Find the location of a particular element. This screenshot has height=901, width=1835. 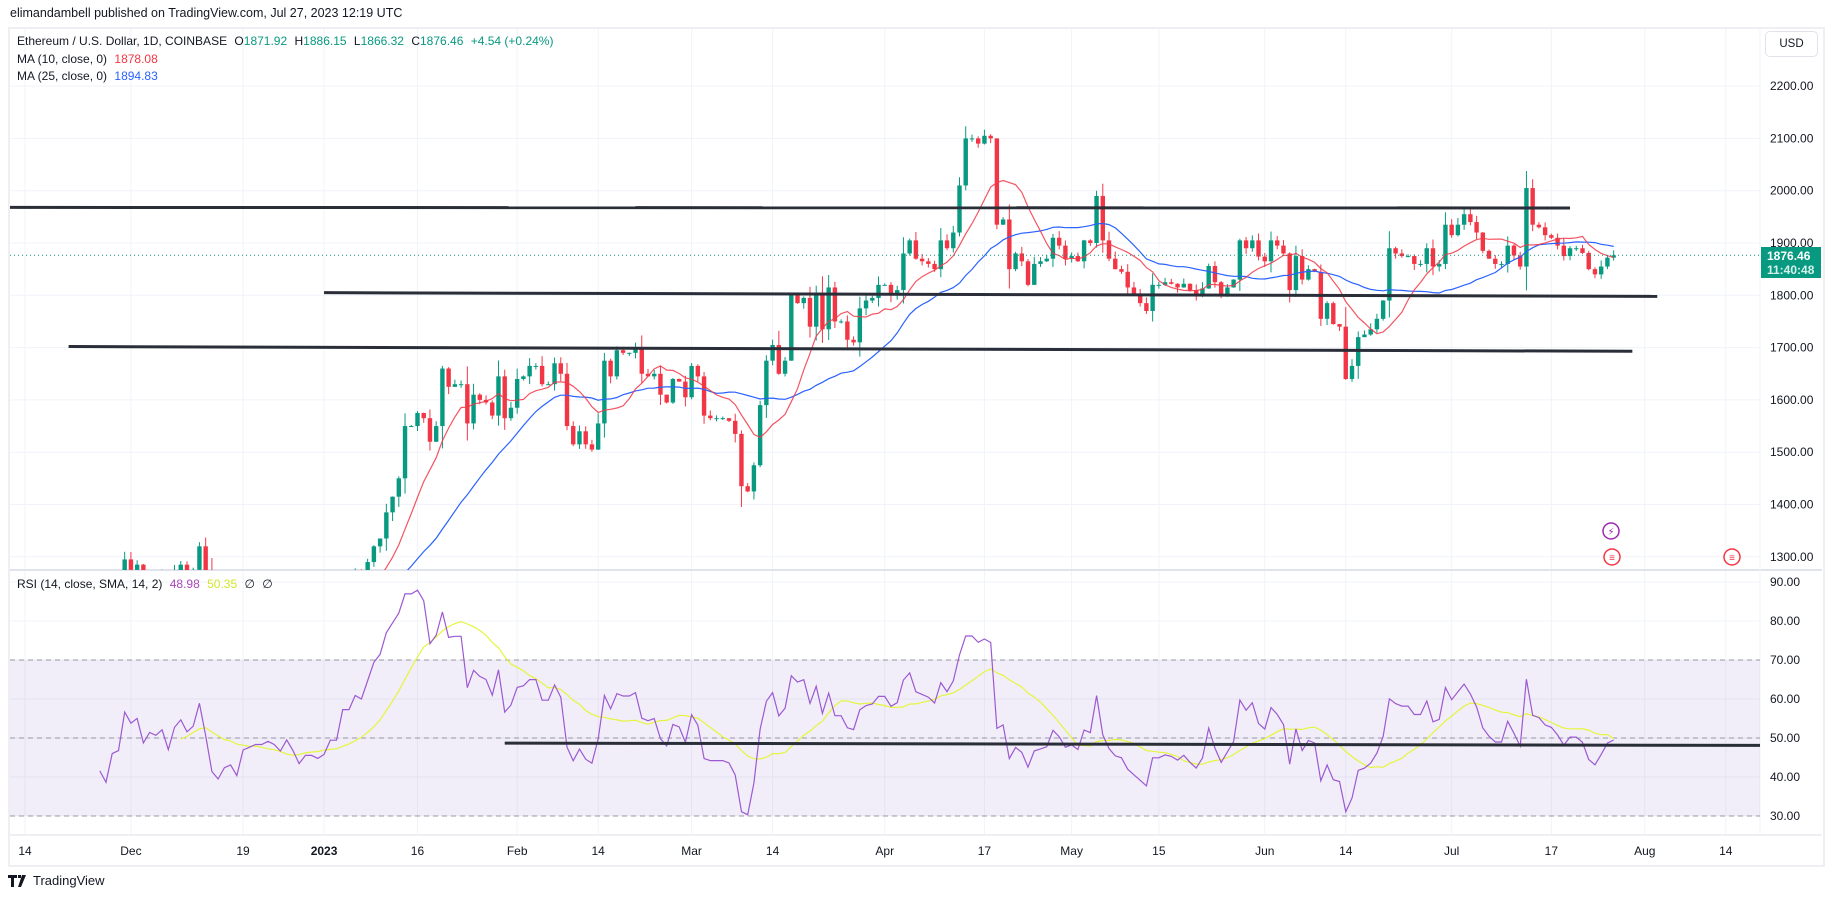

currency-button: USD is located at coordinates (1791, 44).